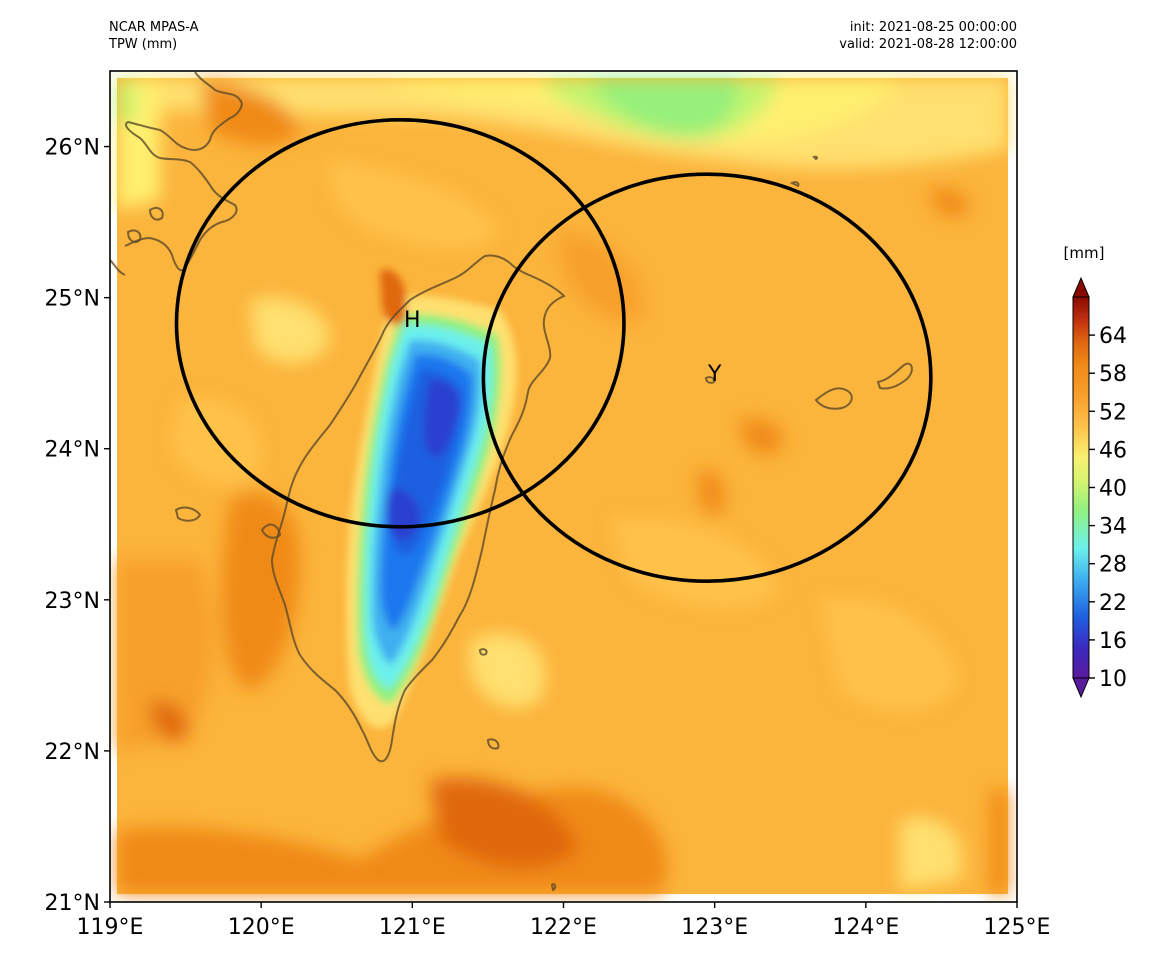 The height and width of the screenshot is (969, 1167). What do you see at coordinates (118, 267) in the screenshot?
I see `china-coastline-south` at bounding box center [118, 267].